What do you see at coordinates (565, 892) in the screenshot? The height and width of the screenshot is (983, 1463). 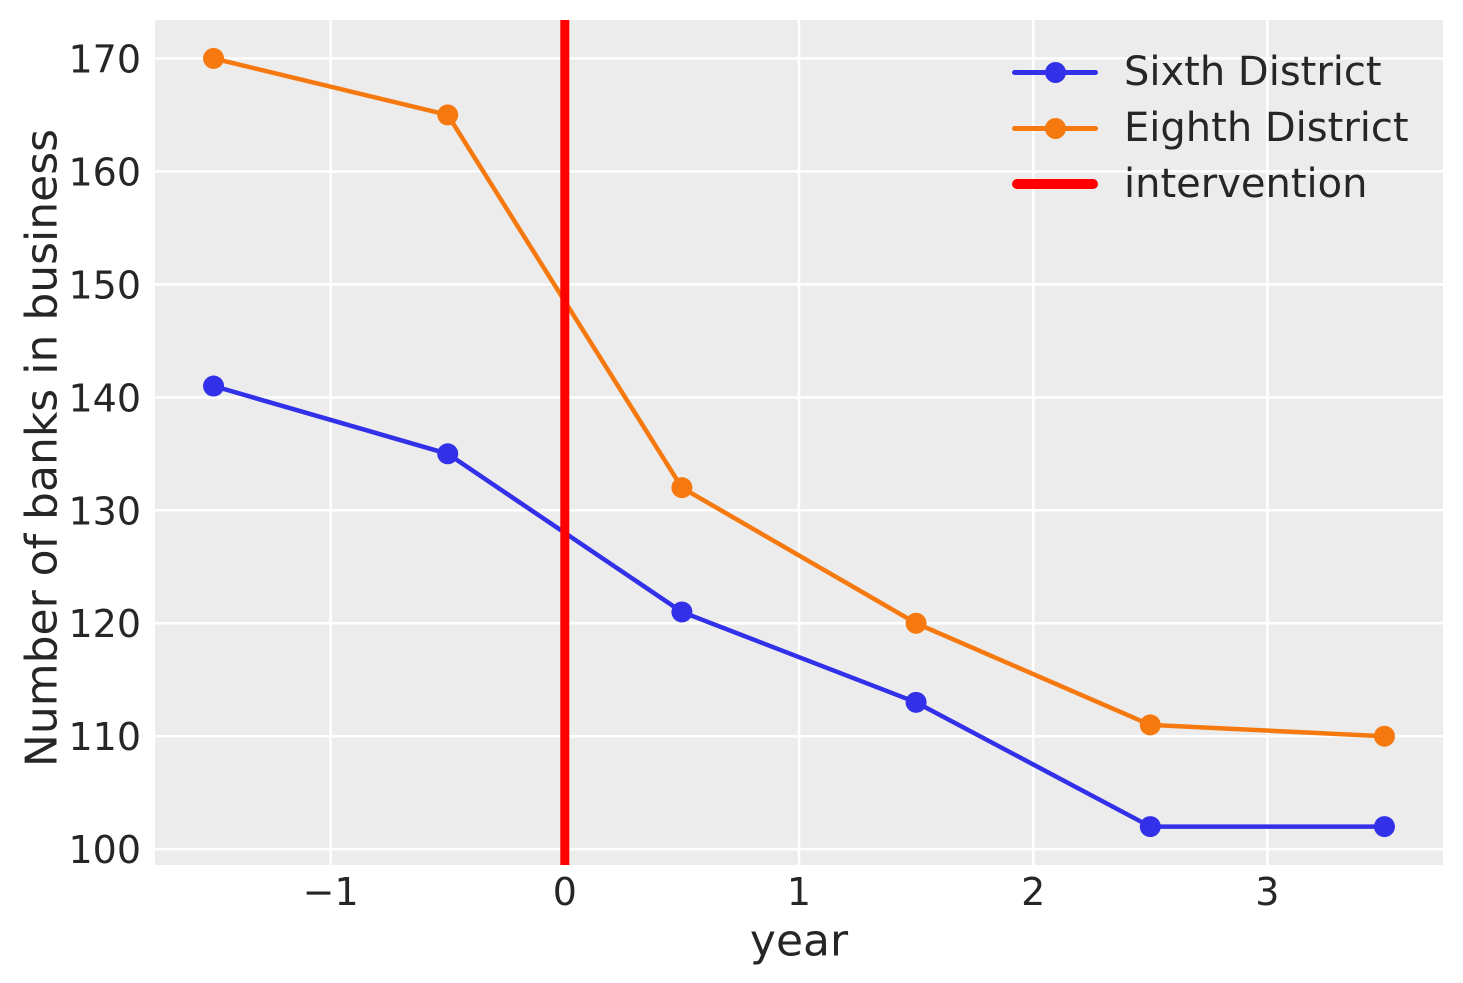 I see `x-tick-label: 0` at bounding box center [565, 892].